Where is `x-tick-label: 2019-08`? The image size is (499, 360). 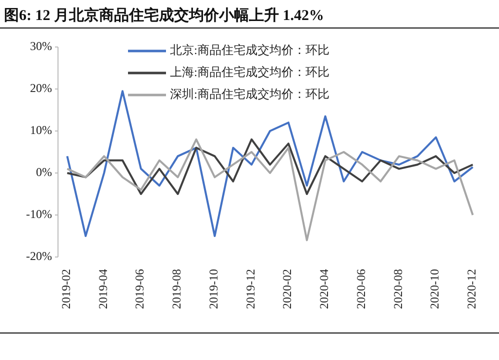
x-tick-label: 2019-08 is located at coordinates (177, 289).